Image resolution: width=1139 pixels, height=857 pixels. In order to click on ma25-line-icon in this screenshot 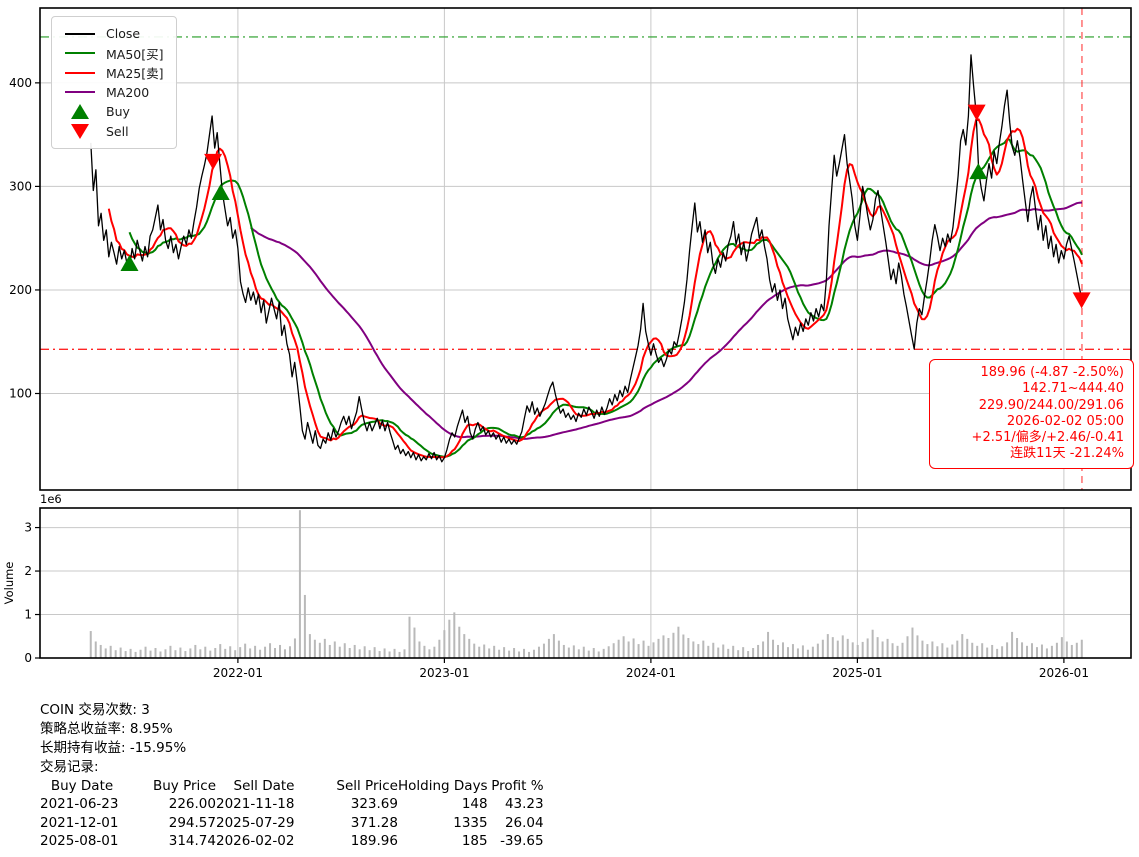, I will do `click(80, 72)`.